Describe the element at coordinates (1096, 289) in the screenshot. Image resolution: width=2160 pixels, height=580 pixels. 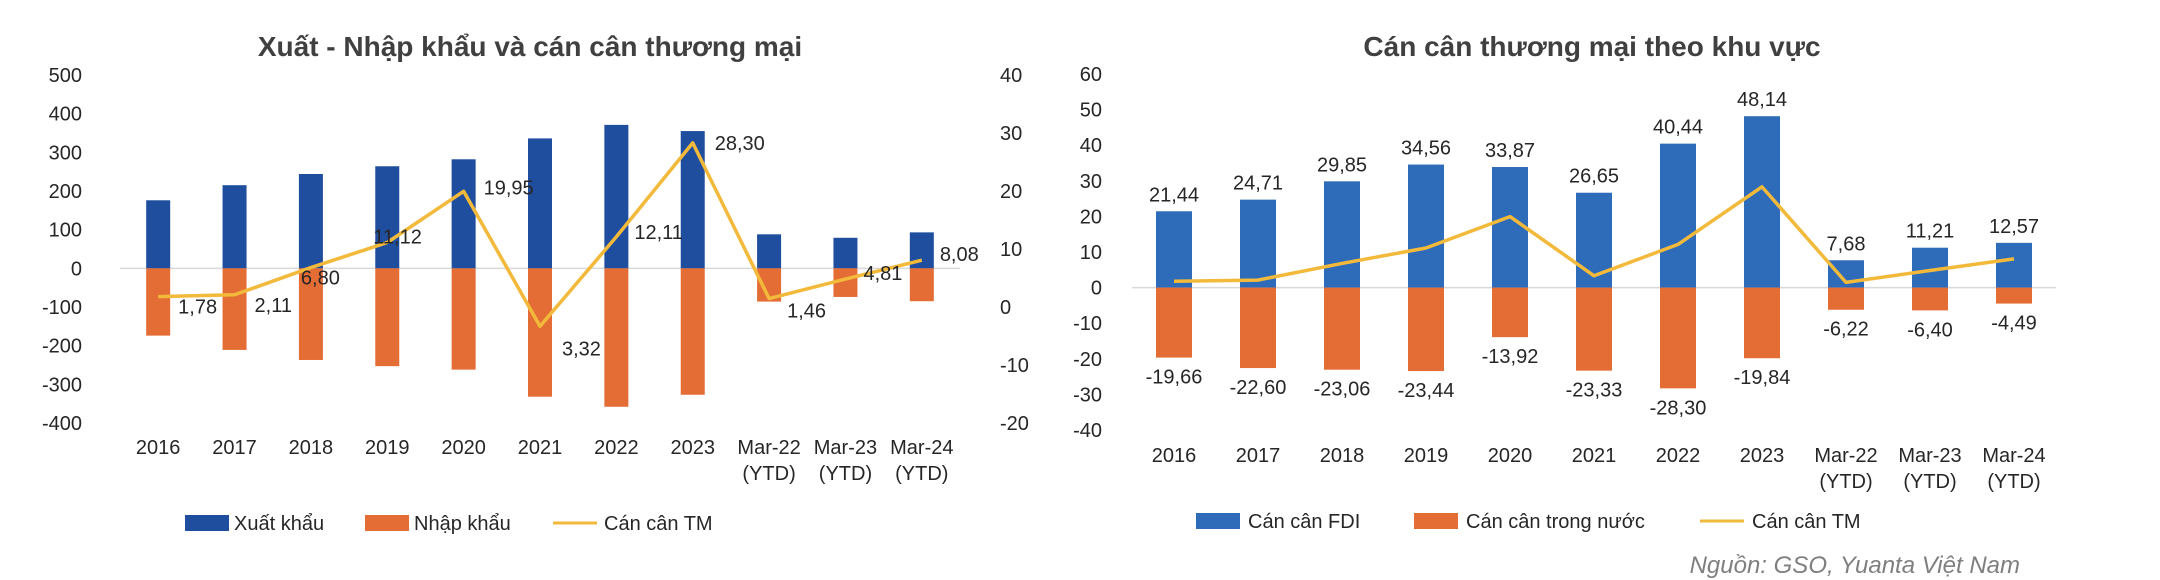
I see `y-tick: 0` at that location.